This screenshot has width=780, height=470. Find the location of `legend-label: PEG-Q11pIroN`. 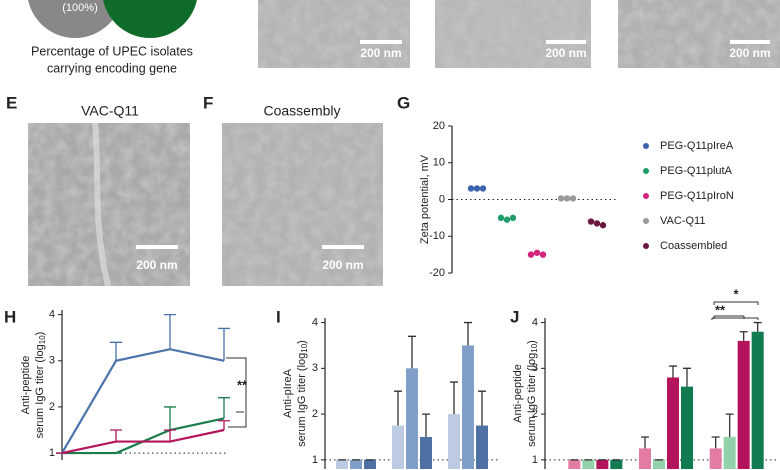

legend-label: PEG-Q11pIroN is located at coordinates (697, 196).